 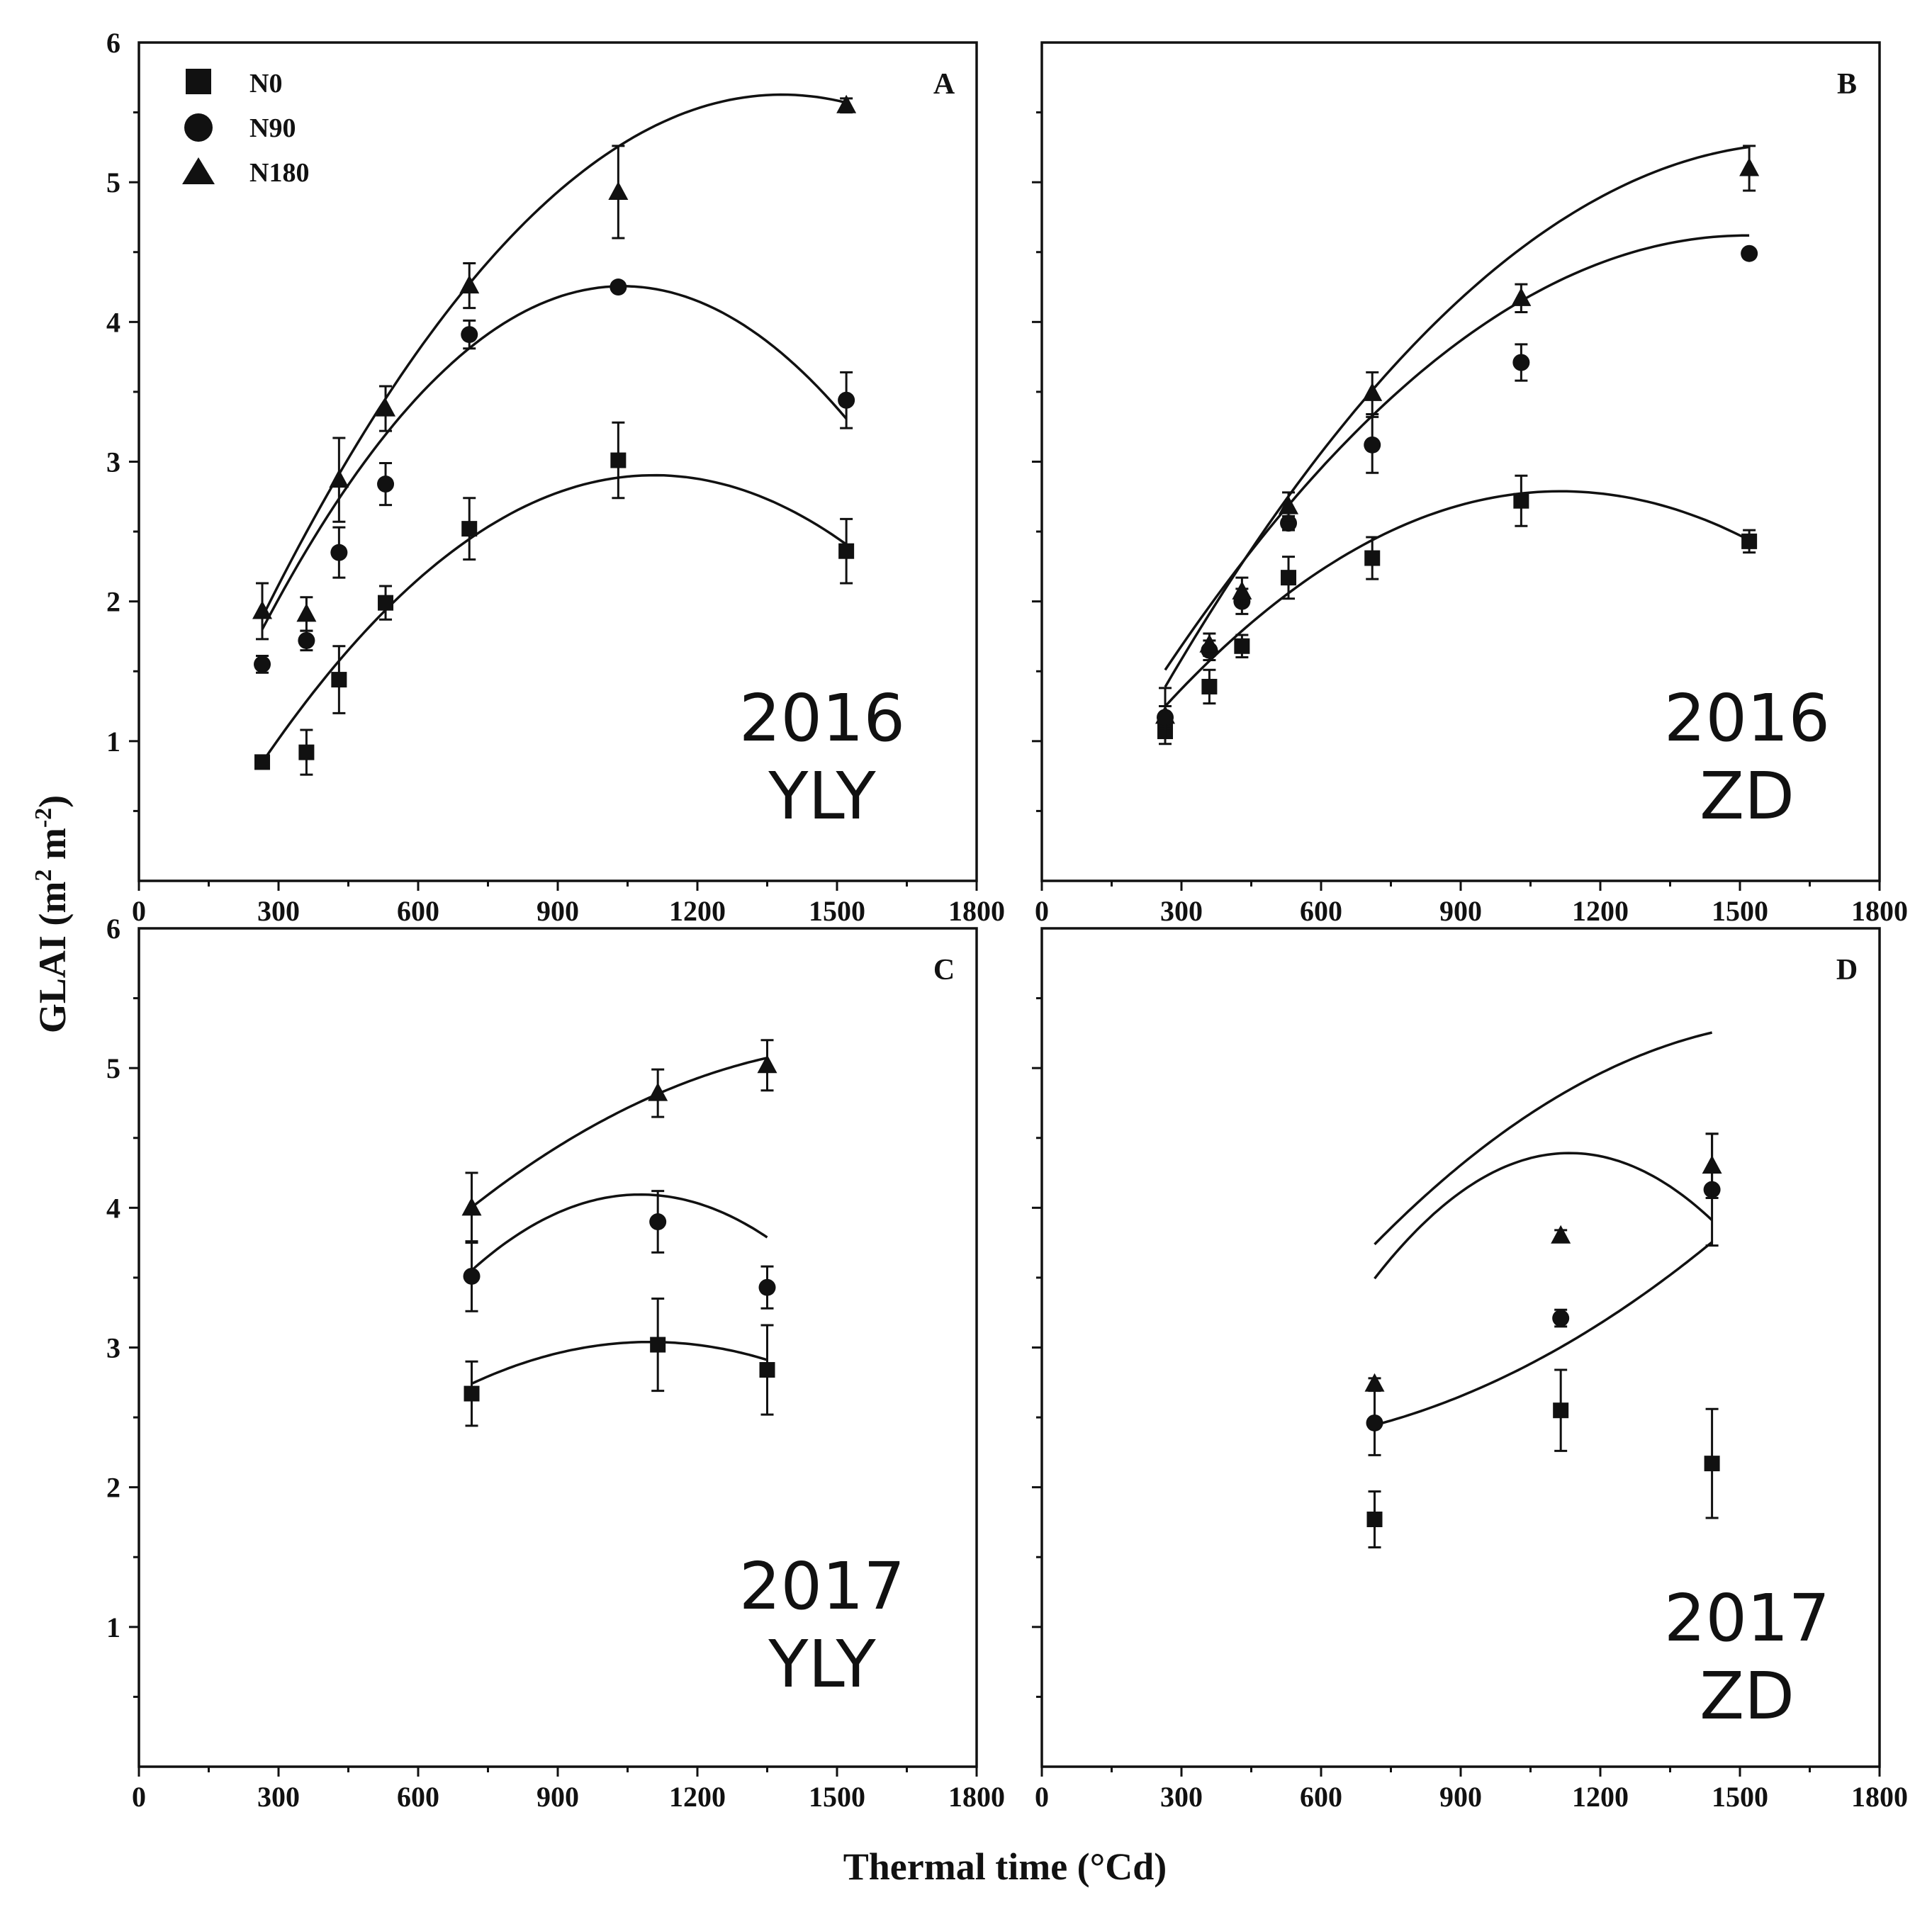 What do you see at coordinates (822, 796) in the screenshot?
I see `panel-a-annotation-cultivar: YLY` at bounding box center [822, 796].